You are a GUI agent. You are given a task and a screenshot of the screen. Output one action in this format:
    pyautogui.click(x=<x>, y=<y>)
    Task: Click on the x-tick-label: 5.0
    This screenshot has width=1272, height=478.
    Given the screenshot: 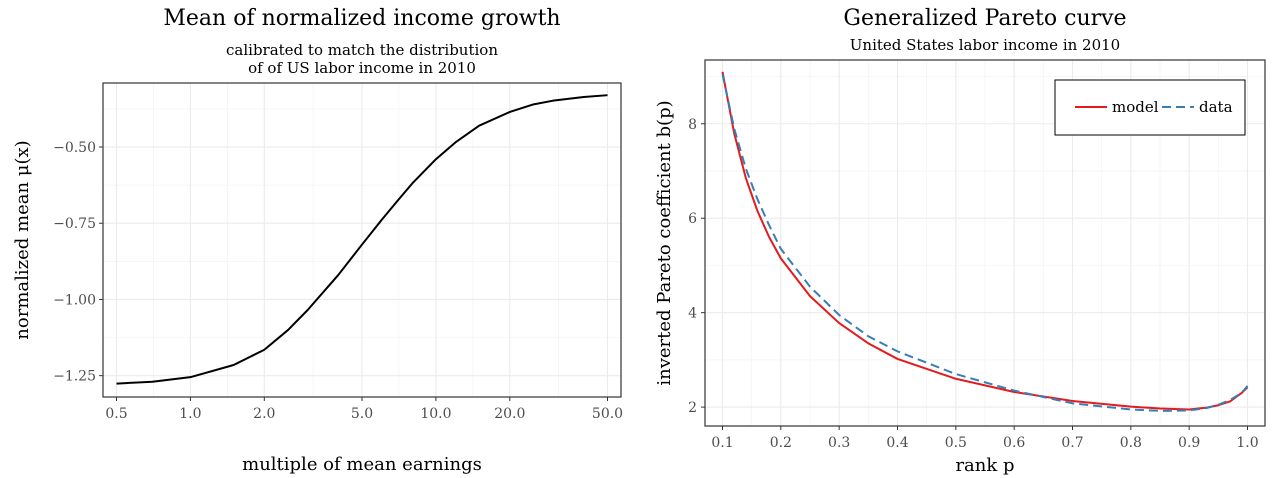 What is the action you would take?
    pyautogui.click(x=362, y=414)
    